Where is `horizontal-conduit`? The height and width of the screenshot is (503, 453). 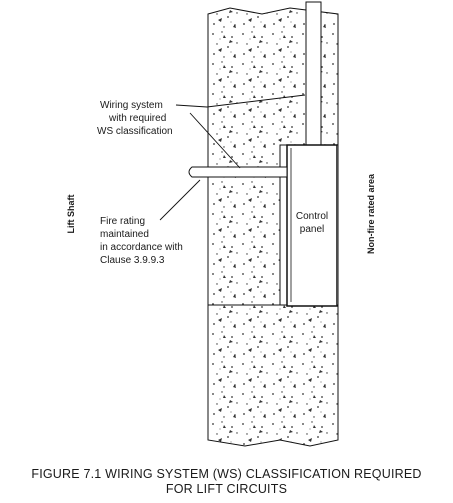
horizontal-conduit is located at coordinates (238, 172).